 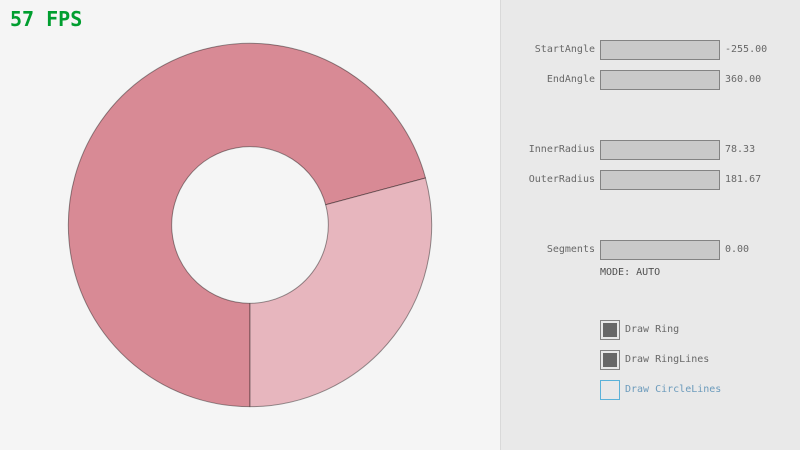 What do you see at coordinates (400, 80) in the screenshot?
I see `slider-row-end-angle: EndAngle 360.00` at bounding box center [400, 80].